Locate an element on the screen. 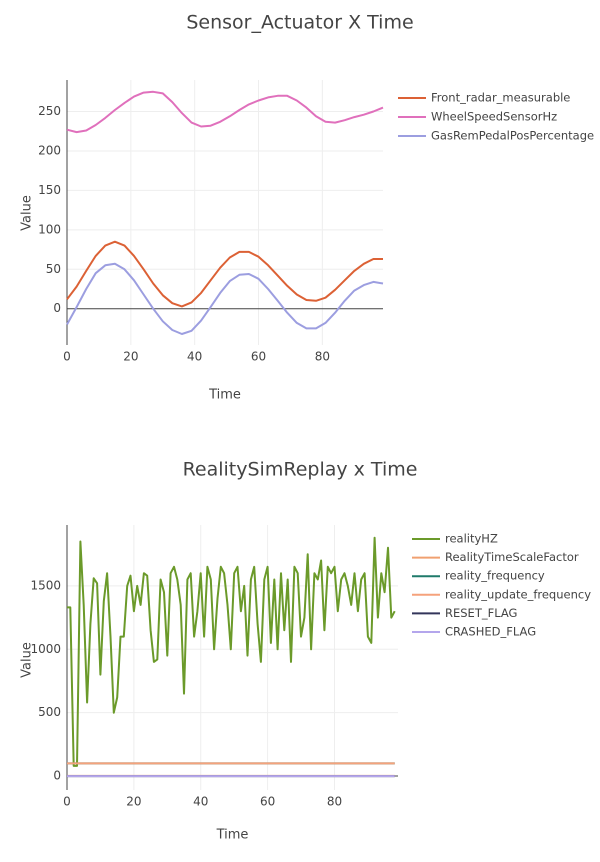 This screenshot has height=862, width=600. y-tick-label: 1000 is located at coordinates (45, 649).